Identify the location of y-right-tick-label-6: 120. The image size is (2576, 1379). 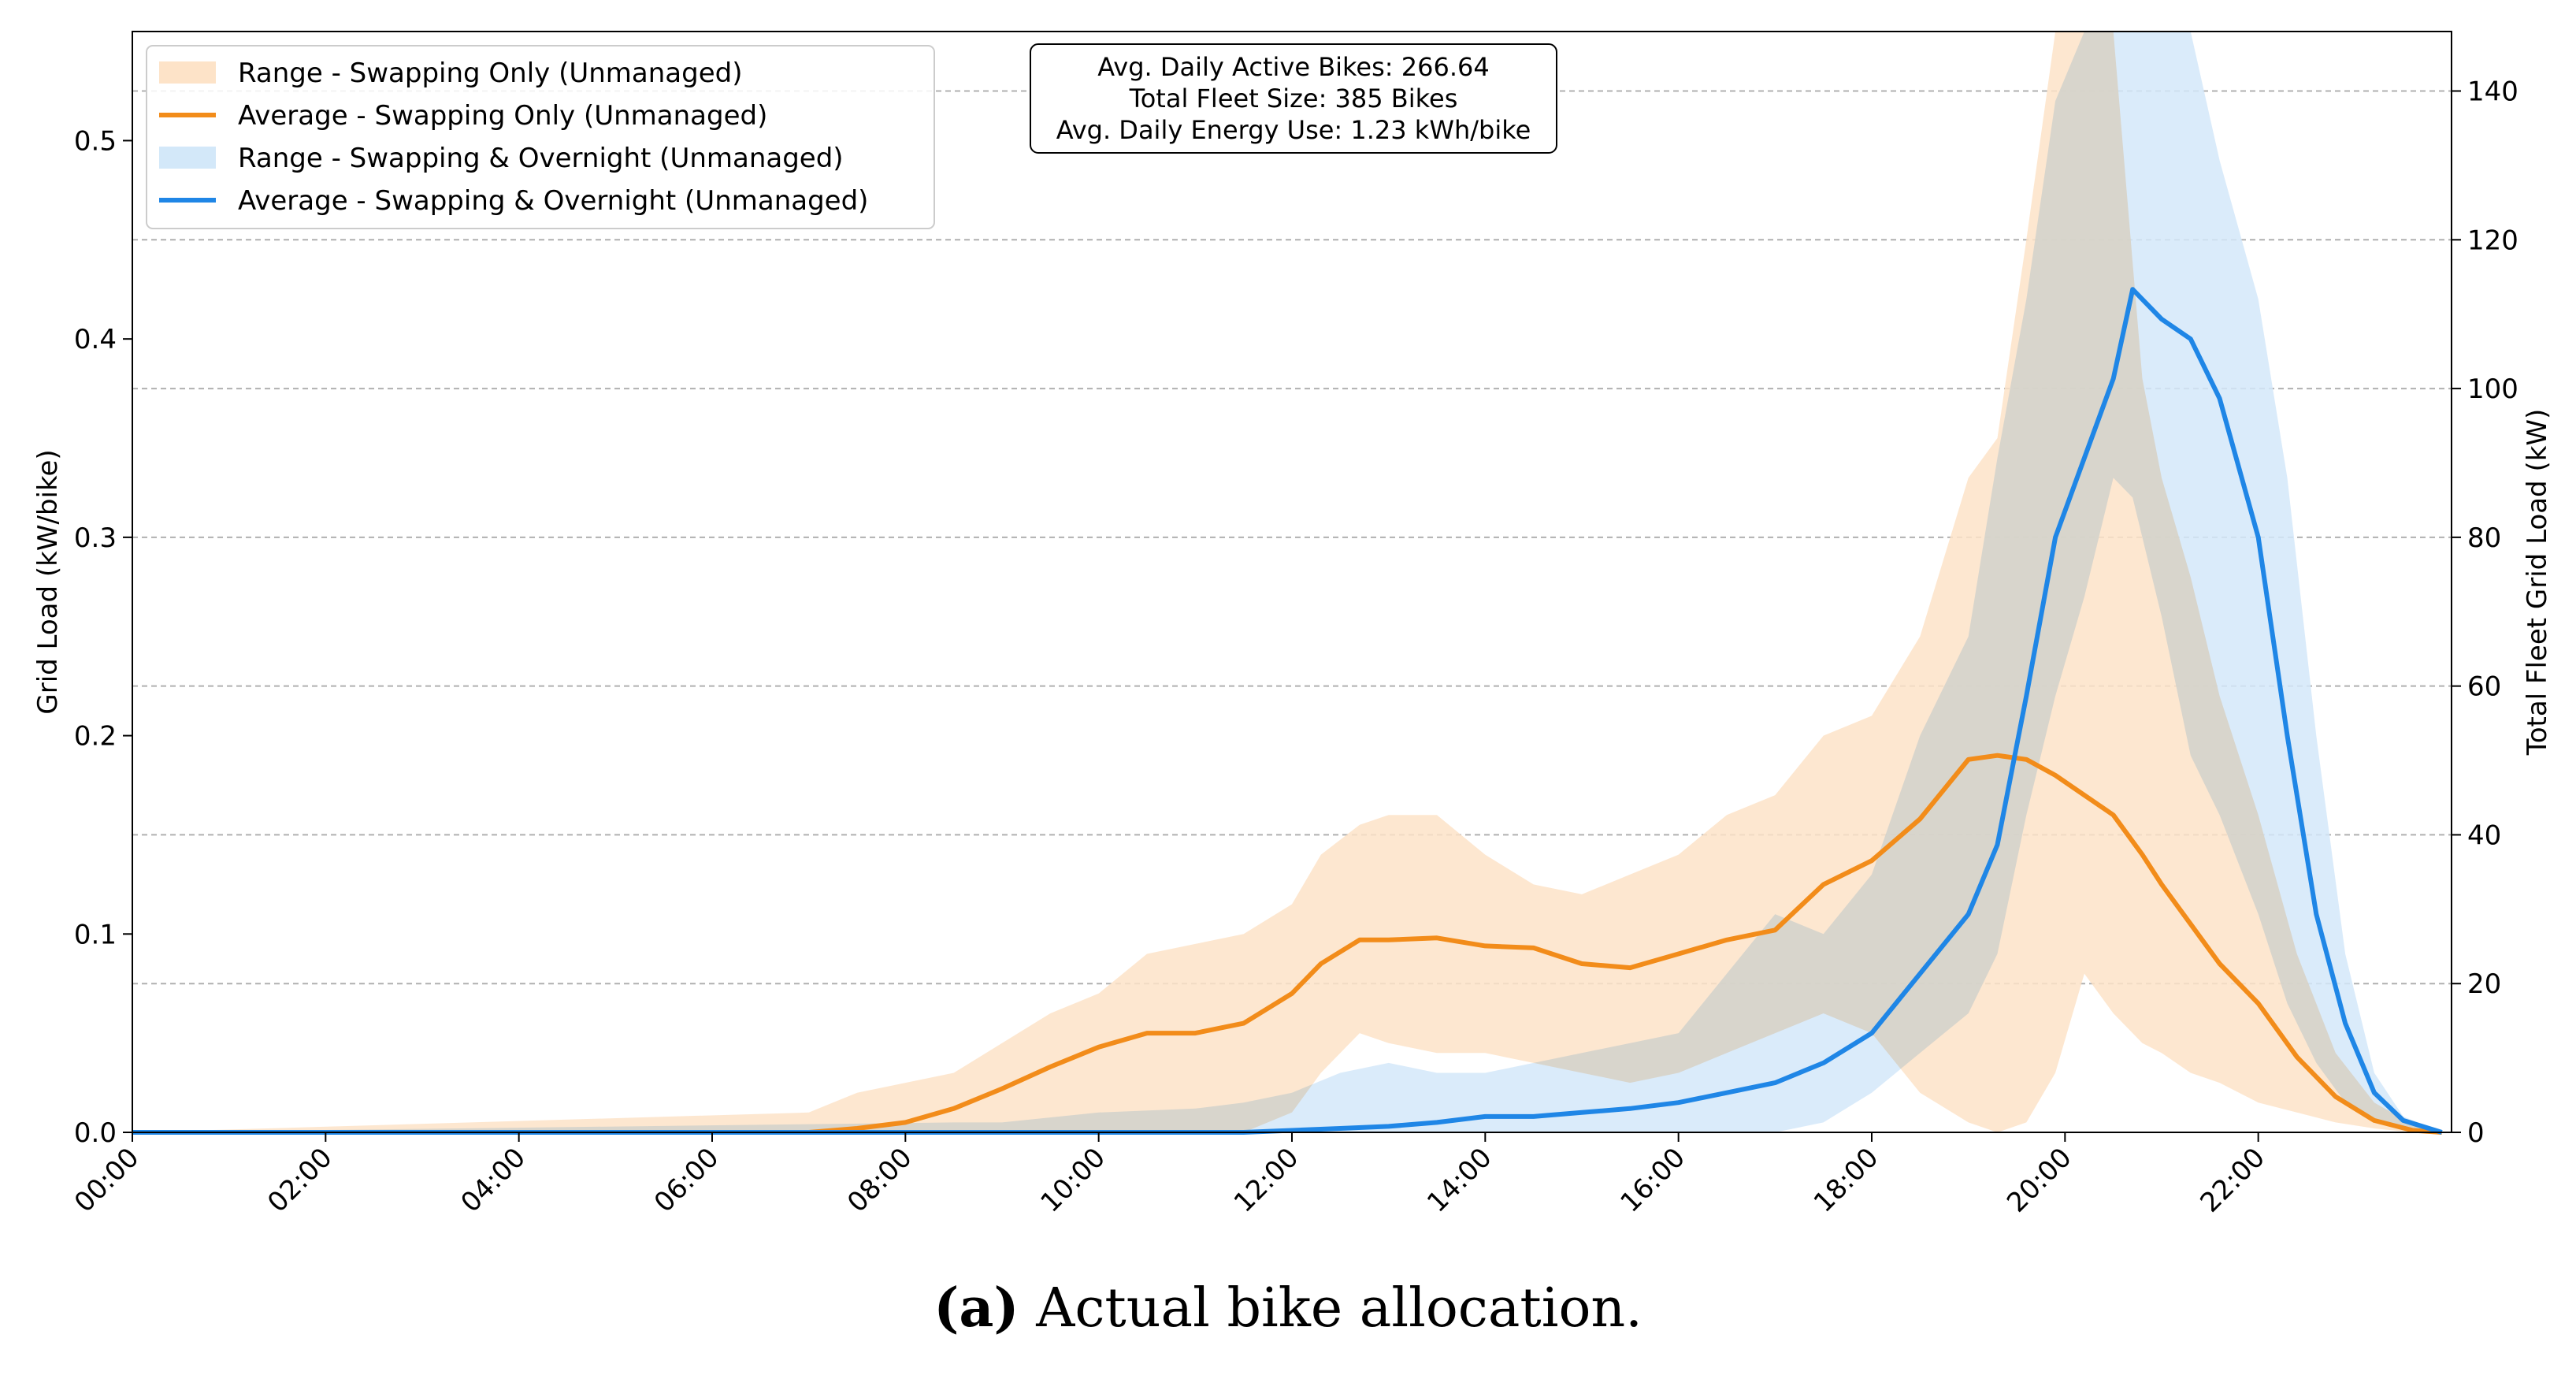
(2492, 241).